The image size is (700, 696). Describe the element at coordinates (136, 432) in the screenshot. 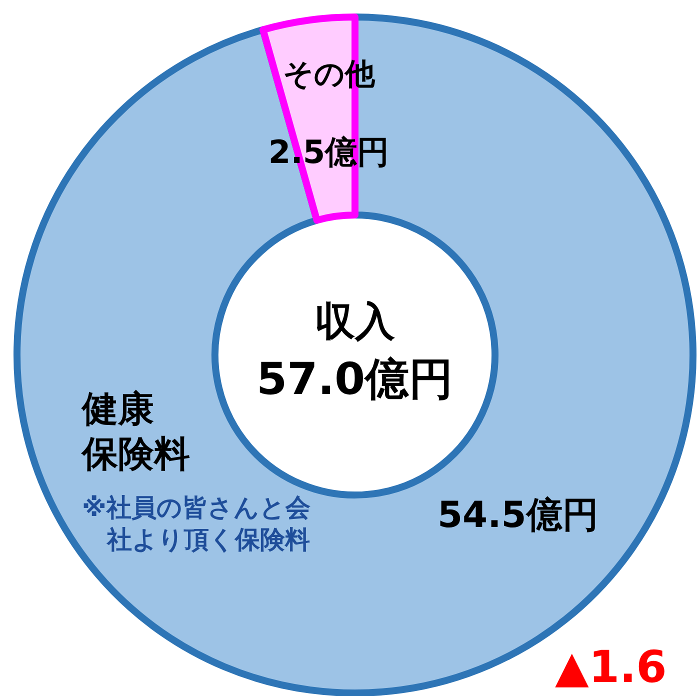

I see `slice-label: 健康保険料` at that location.